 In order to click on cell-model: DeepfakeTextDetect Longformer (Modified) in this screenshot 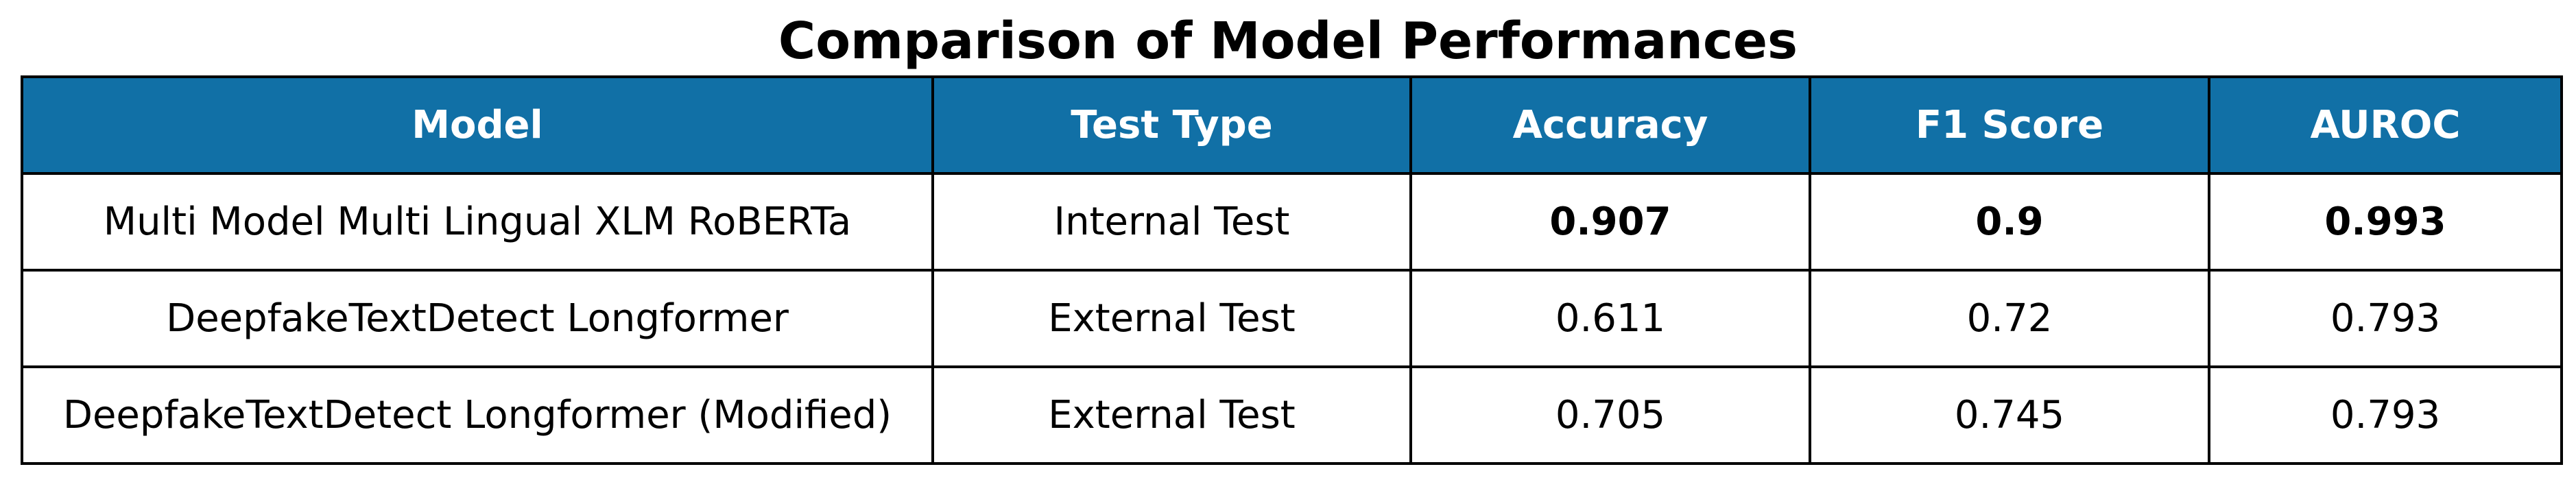, I will do `click(477, 415)`.